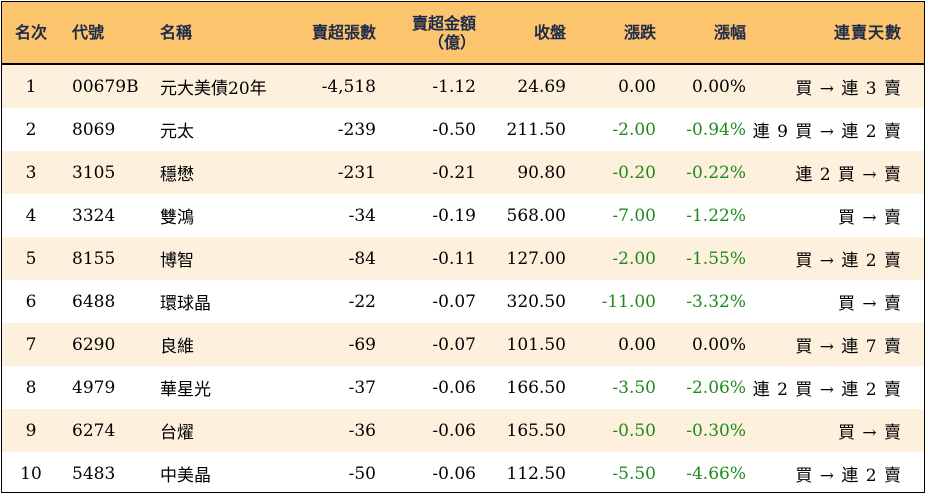 The image size is (928, 496). I want to click on cell-close: 568.00, so click(536, 215).